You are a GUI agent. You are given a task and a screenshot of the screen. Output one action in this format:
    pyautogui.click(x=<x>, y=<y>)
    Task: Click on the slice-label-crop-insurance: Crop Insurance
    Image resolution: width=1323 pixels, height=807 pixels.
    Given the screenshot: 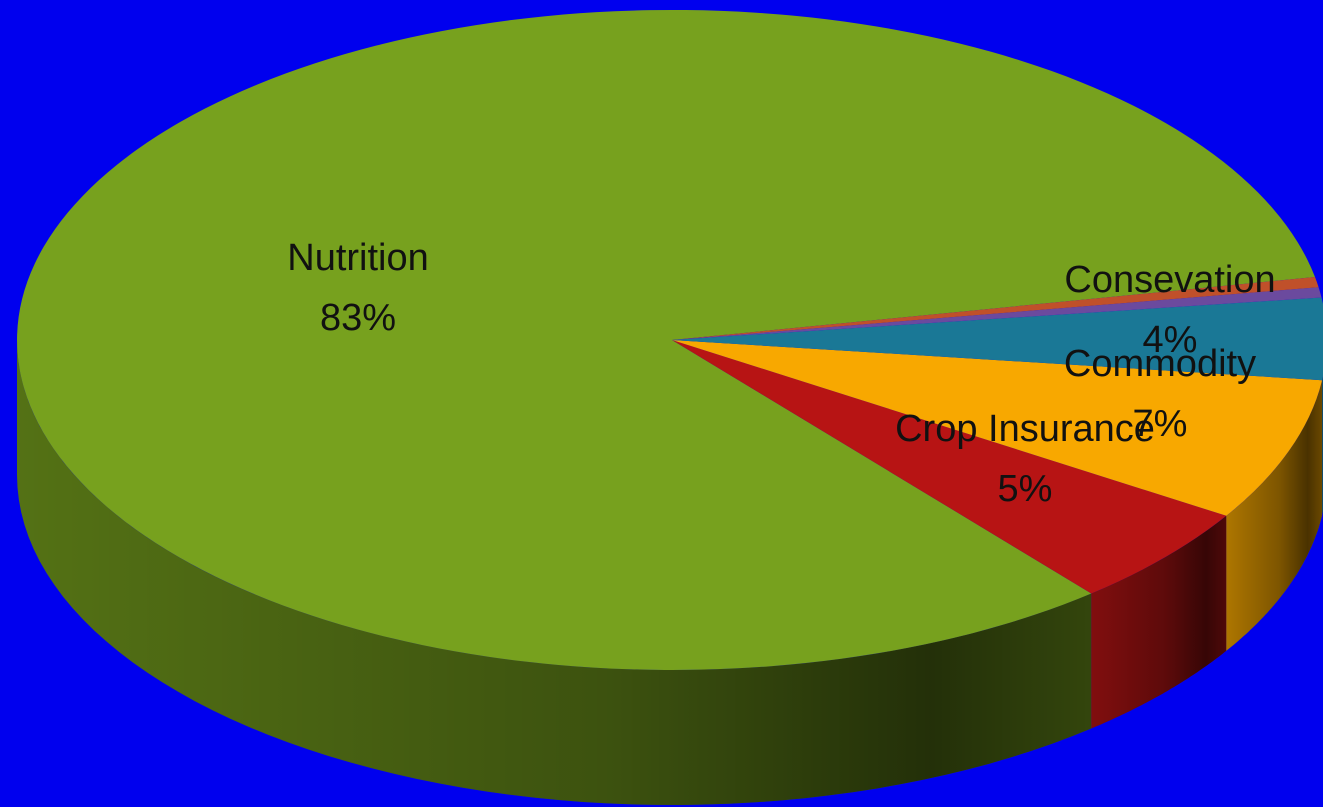 What is the action you would take?
    pyautogui.click(x=1025, y=429)
    